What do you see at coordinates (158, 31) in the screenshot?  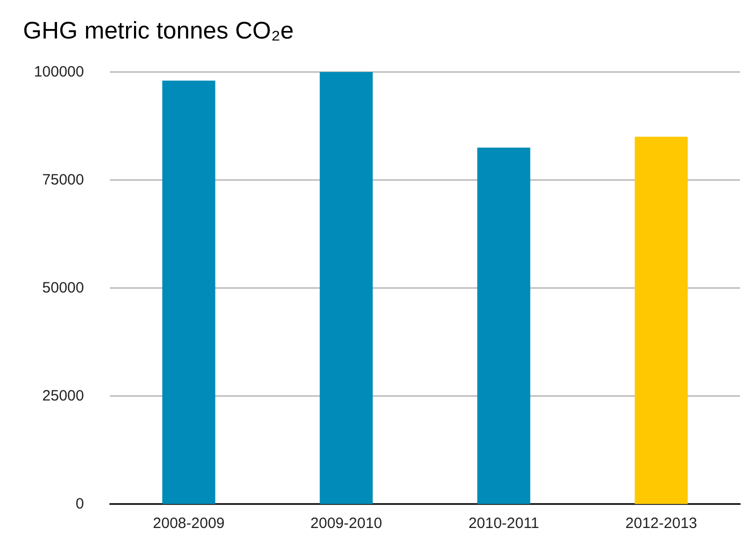 I see `chart-title: GHG metric tonnes CO₂e` at bounding box center [158, 31].